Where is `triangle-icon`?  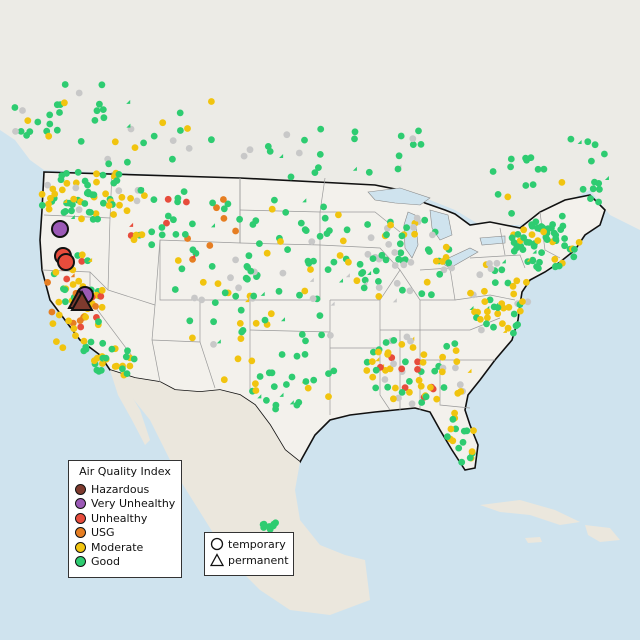
triangle-icon is located at coordinates (217, 560).